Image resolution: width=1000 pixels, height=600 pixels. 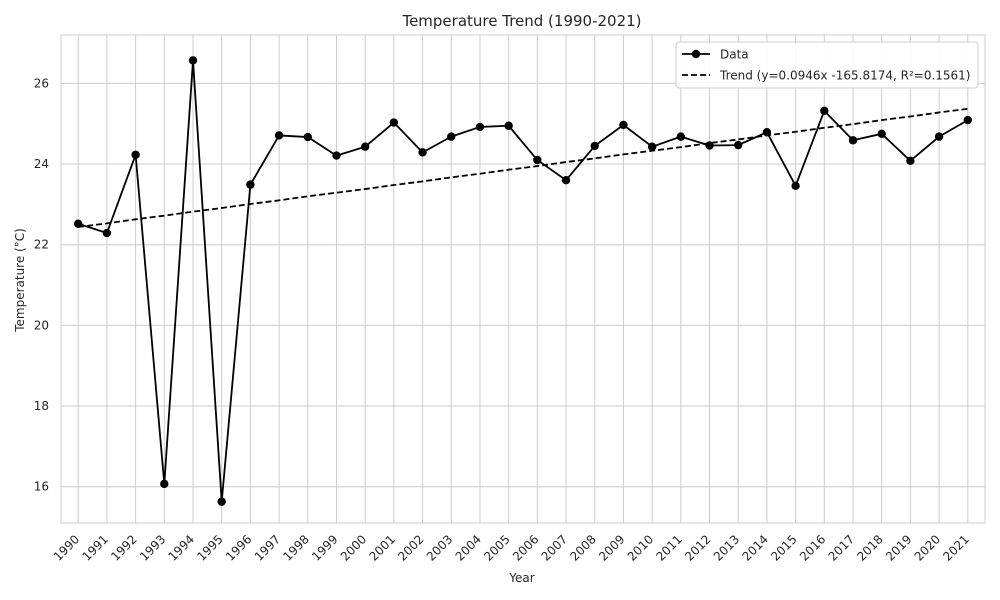 I want to click on y-tick-label: 26, so click(x=41, y=83).